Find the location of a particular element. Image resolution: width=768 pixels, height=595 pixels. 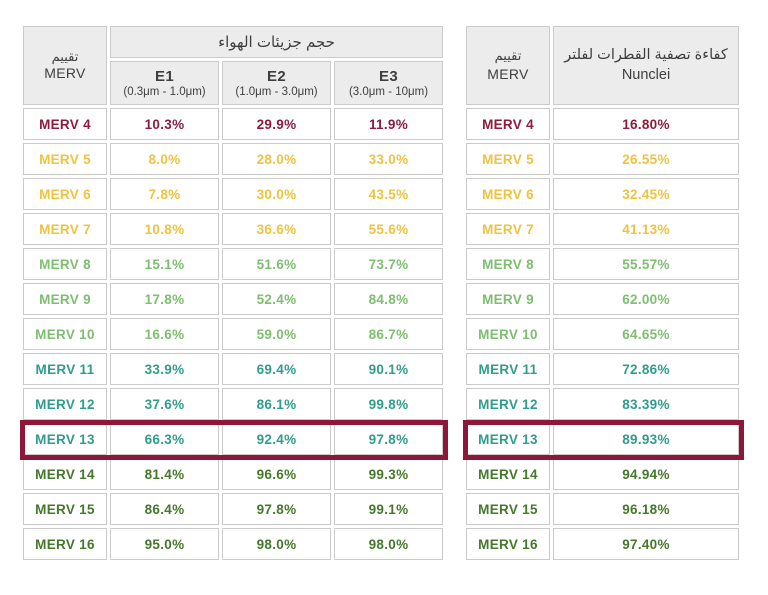

value-cell: 59.0% is located at coordinates (276, 334).